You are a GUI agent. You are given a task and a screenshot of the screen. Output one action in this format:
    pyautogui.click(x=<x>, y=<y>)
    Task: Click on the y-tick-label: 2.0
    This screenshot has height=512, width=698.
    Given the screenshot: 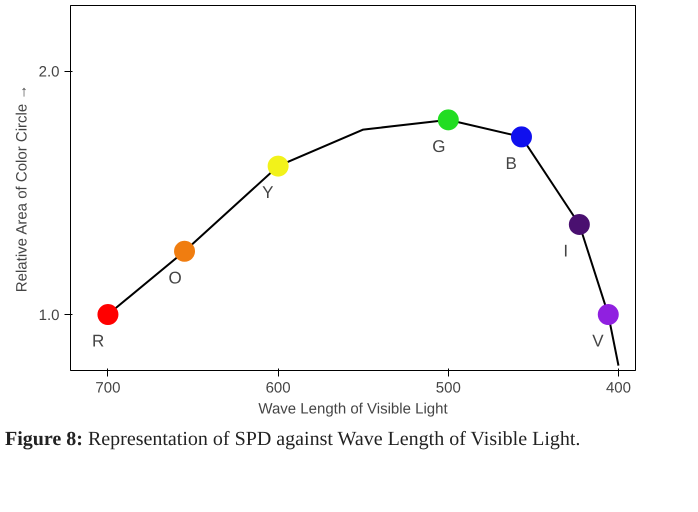 What is the action you would take?
    pyautogui.click(x=49, y=72)
    